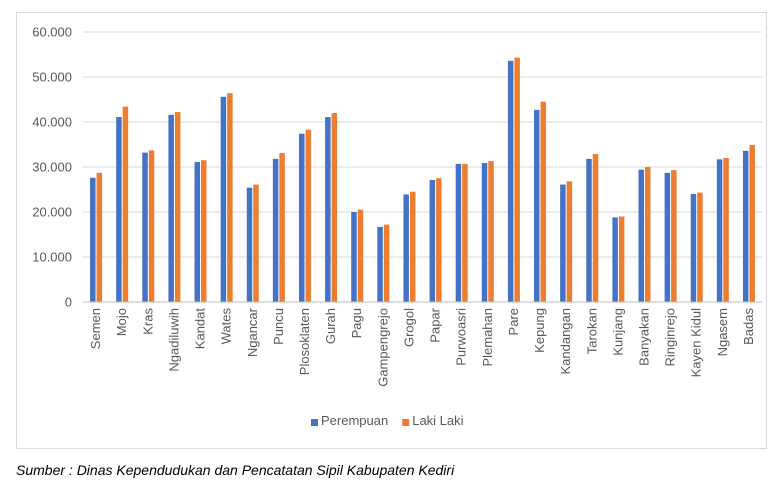 This screenshot has height=496, width=782. What do you see at coordinates (52, 32) in the screenshot?
I see `y-tick-label: 60.000` at bounding box center [52, 32].